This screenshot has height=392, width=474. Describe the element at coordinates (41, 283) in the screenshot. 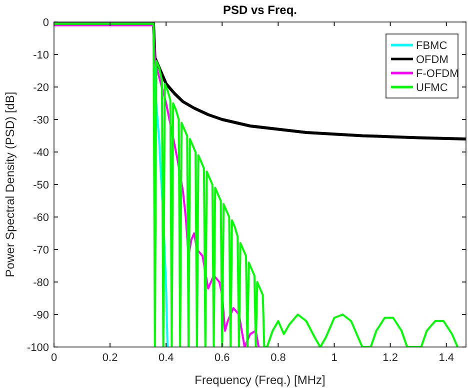

I see `y-tick-label: -80` at that location.